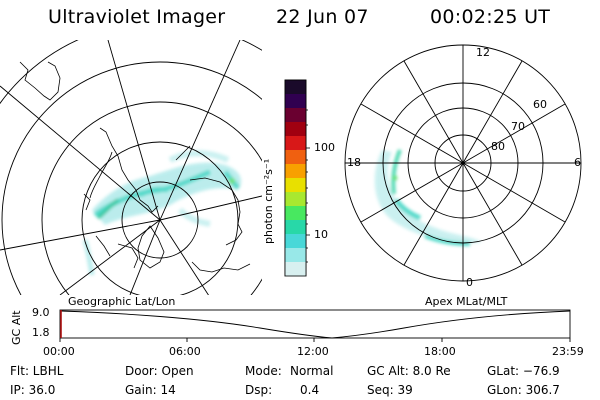  What do you see at coordinates (41, 312) in the screenshot?
I see `gc-ymax-label: 9.0` at bounding box center [41, 312].